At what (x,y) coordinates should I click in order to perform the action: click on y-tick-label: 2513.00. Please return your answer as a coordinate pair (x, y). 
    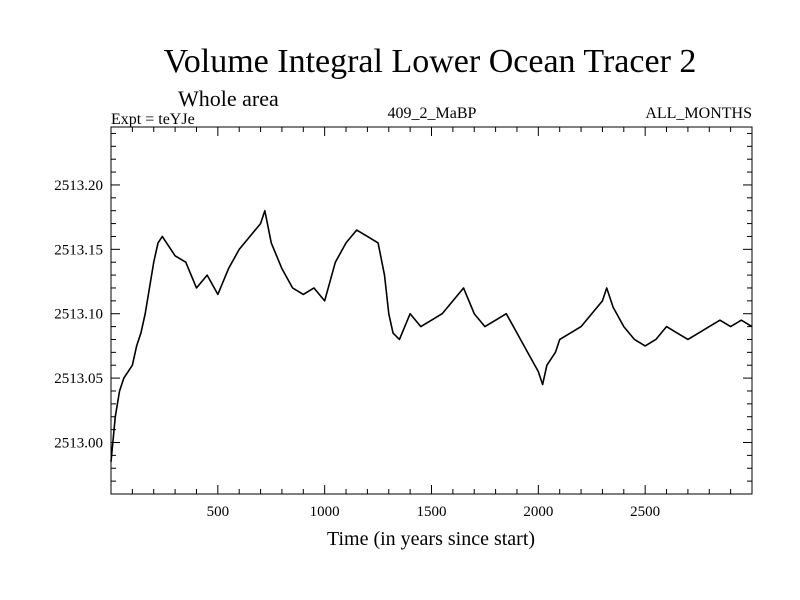
    Looking at the image, I should click on (78, 443).